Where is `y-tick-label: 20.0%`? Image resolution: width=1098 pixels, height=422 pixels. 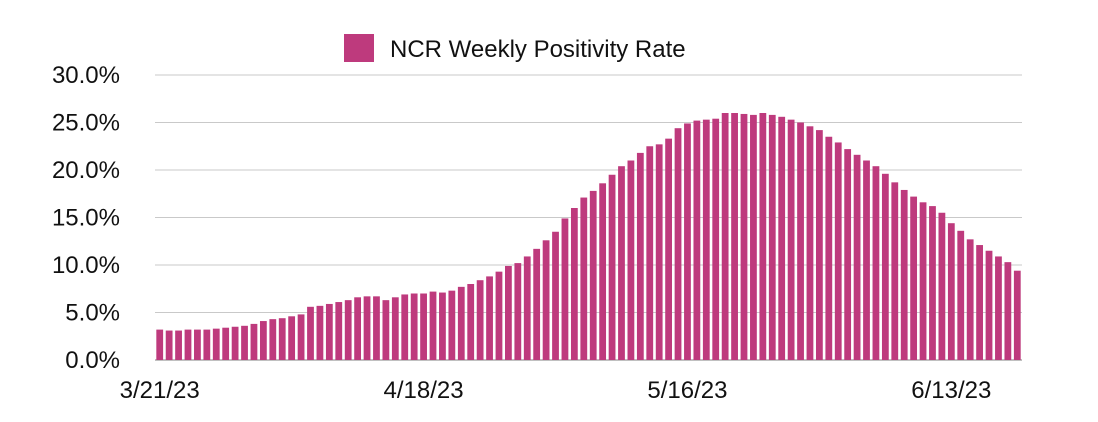
y-tick-label: 20.0% is located at coordinates (86, 170).